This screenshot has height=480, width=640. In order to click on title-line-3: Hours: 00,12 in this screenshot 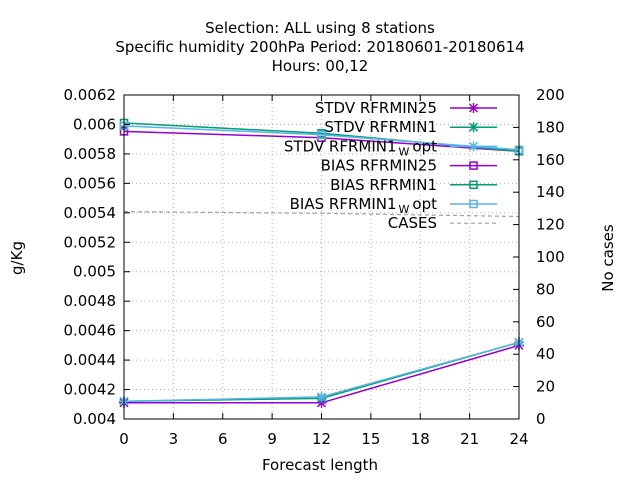, I will do `click(320, 66)`.